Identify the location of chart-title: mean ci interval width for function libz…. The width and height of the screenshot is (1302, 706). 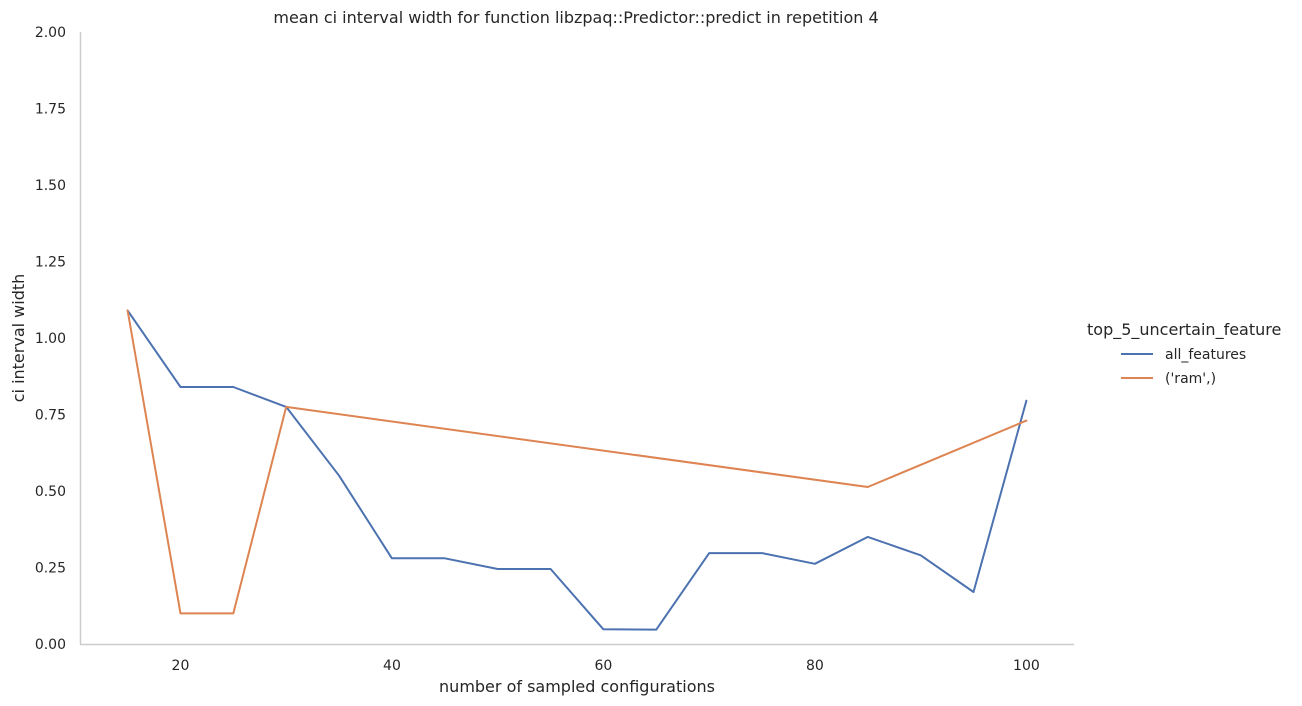
(575, 17).